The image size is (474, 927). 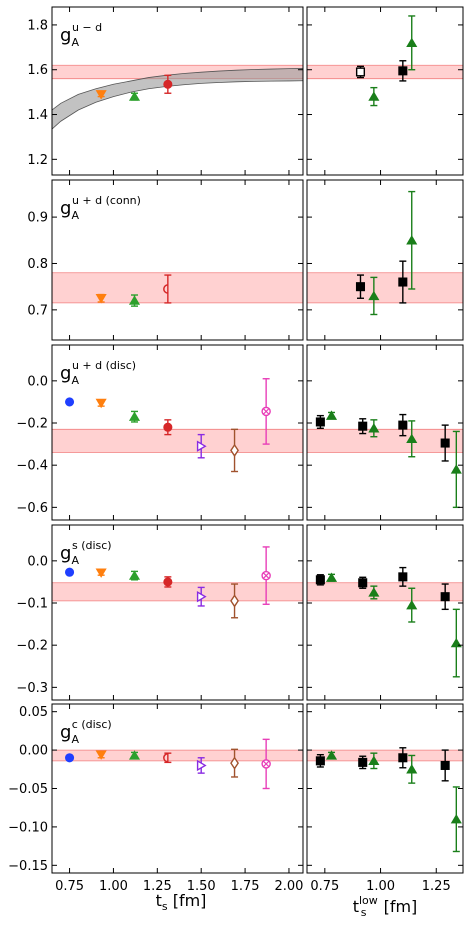 I want to click on panel-label-sup: u + d (conn), so click(x=106, y=200).